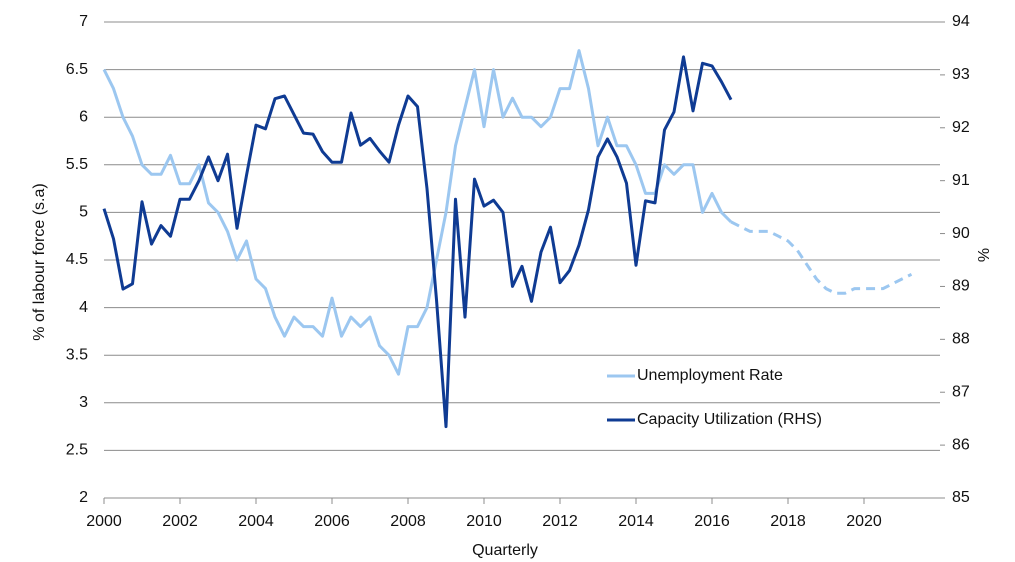 The height and width of the screenshot is (562, 1015). I want to click on line-series-forecast, so click(821, 257).